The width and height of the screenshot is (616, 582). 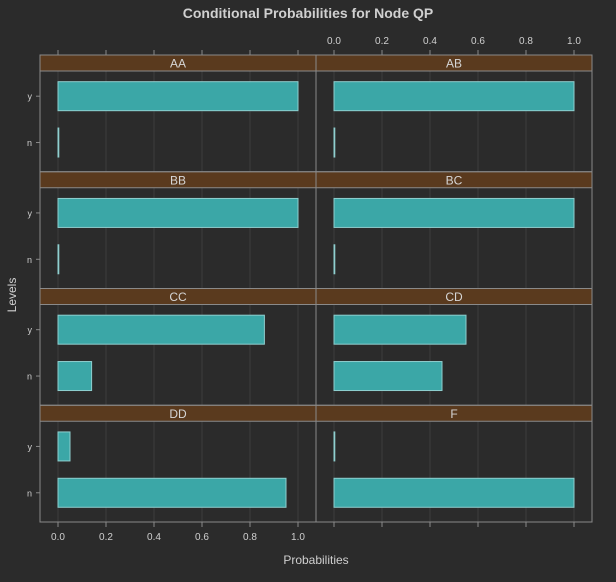 I want to click on panel-cc: CC, so click(x=178, y=347).